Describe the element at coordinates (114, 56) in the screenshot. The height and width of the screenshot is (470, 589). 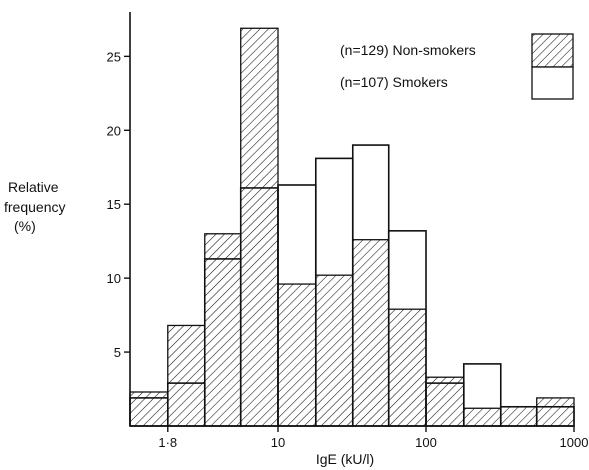
I see `y-tick-label-4: 25` at that location.